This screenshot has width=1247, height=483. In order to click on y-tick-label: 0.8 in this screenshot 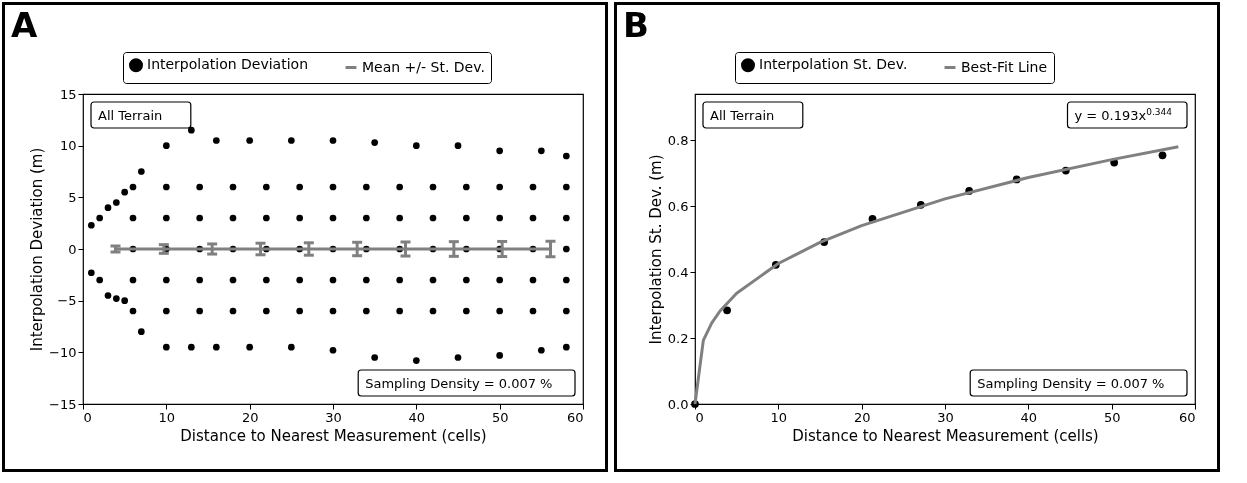, I will do `click(678, 140)`.